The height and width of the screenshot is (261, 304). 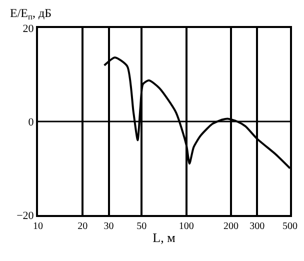 I want to click on y-tick-label: 20, so click(x=28, y=28).